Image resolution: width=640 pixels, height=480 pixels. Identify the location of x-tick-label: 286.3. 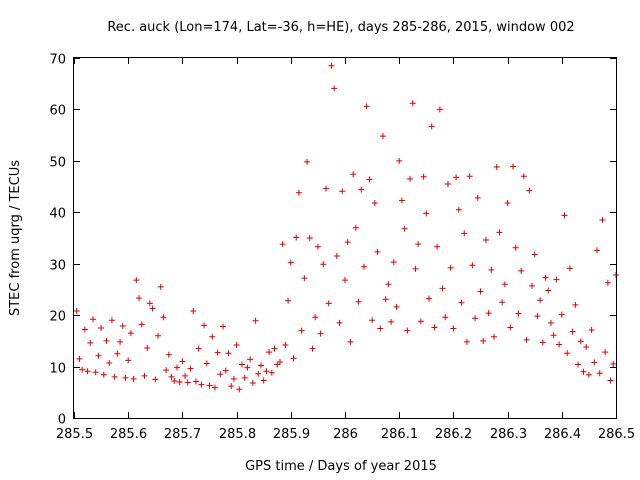
(508, 434).